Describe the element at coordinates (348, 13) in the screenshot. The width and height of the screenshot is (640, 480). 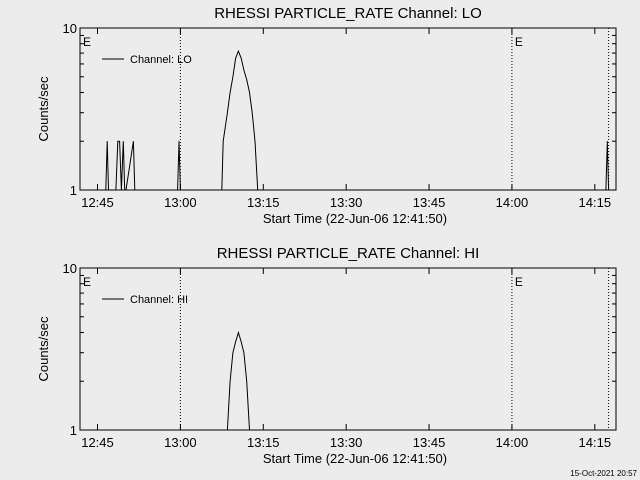
I see `chart-title: RHESSI PARTICLE_RATE Channel: LO` at that location.